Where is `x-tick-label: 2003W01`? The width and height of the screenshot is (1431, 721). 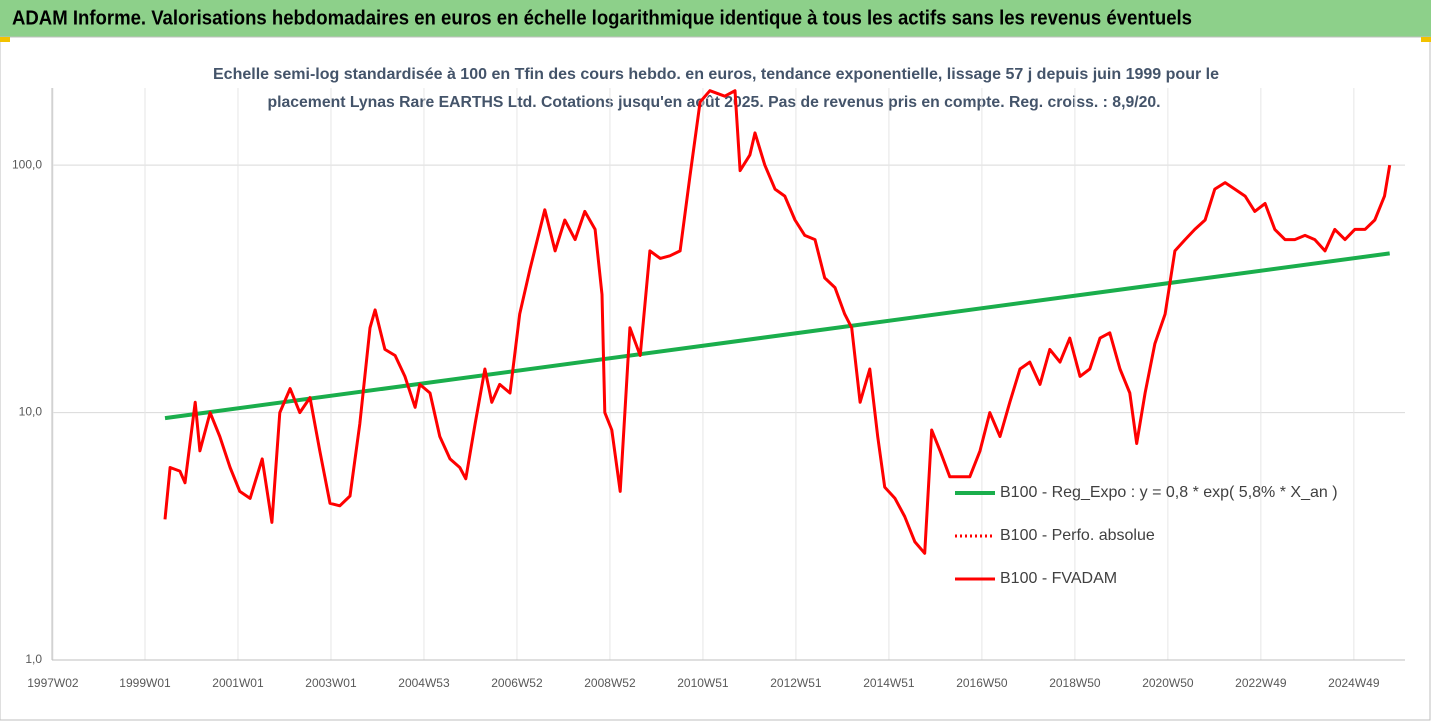 x-tick-label: 2003W01 is located at coordinates (331, 683).